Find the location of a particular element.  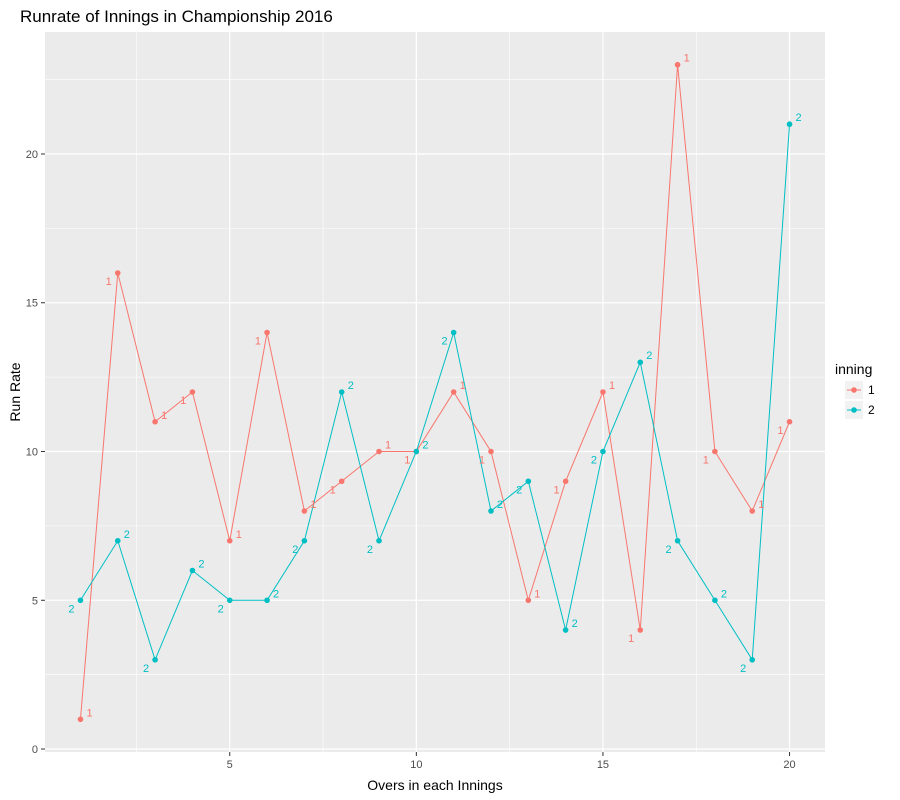

y-tick-label: 15 is located at coordinates (32, 304).